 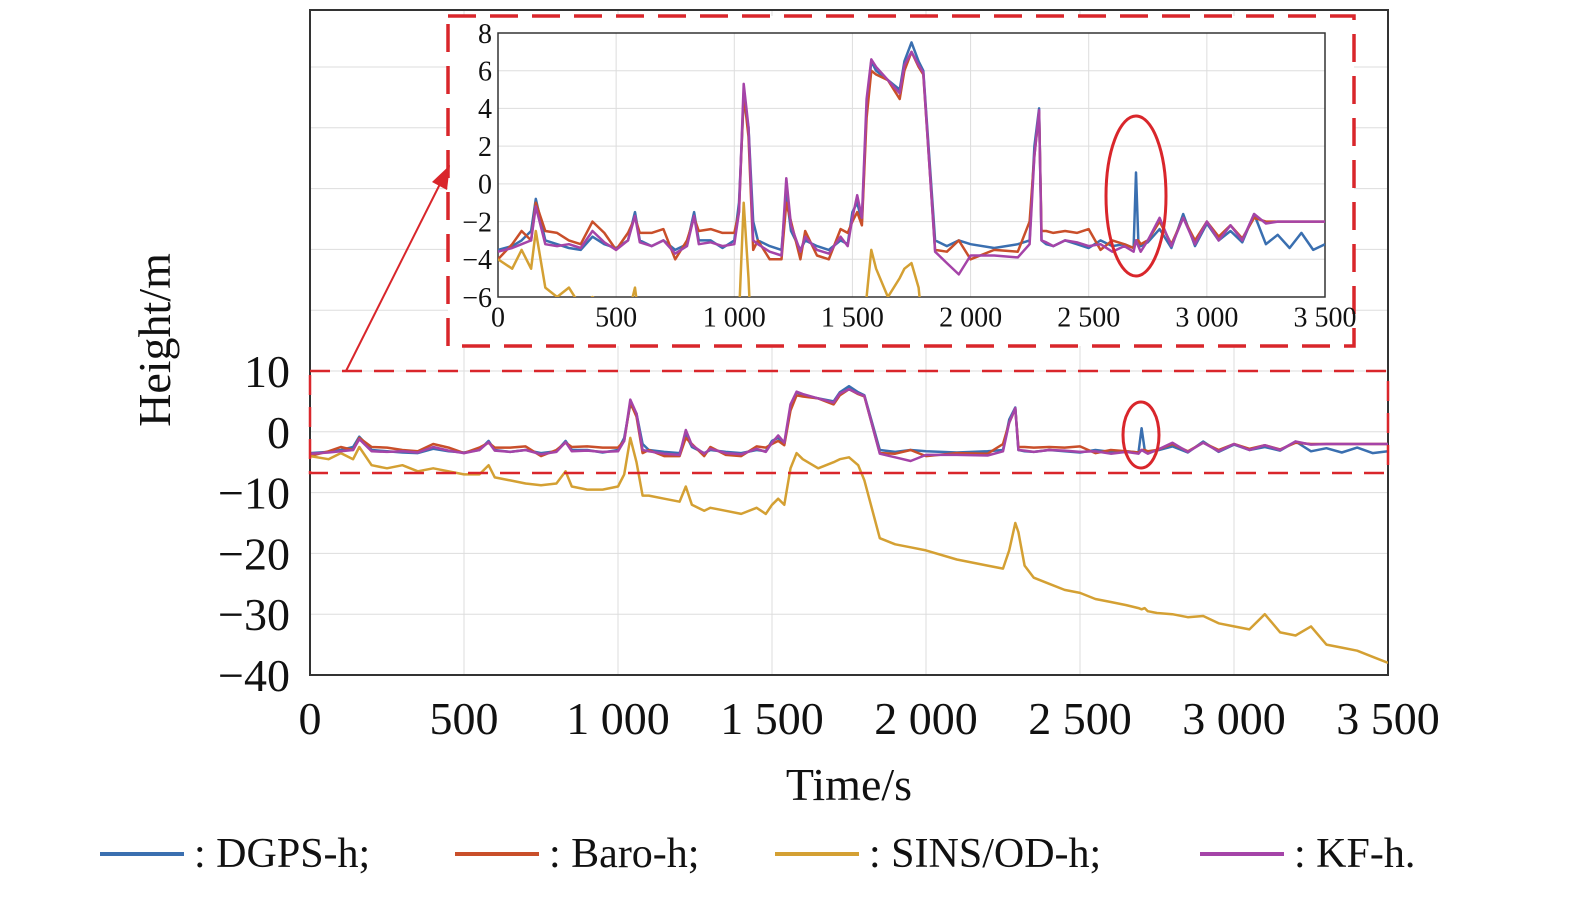 What do you see at coordinates (852, 317) in the screenshot?
I see `inset-x-tick-label: 1 500` at bounding box center [852, 317].